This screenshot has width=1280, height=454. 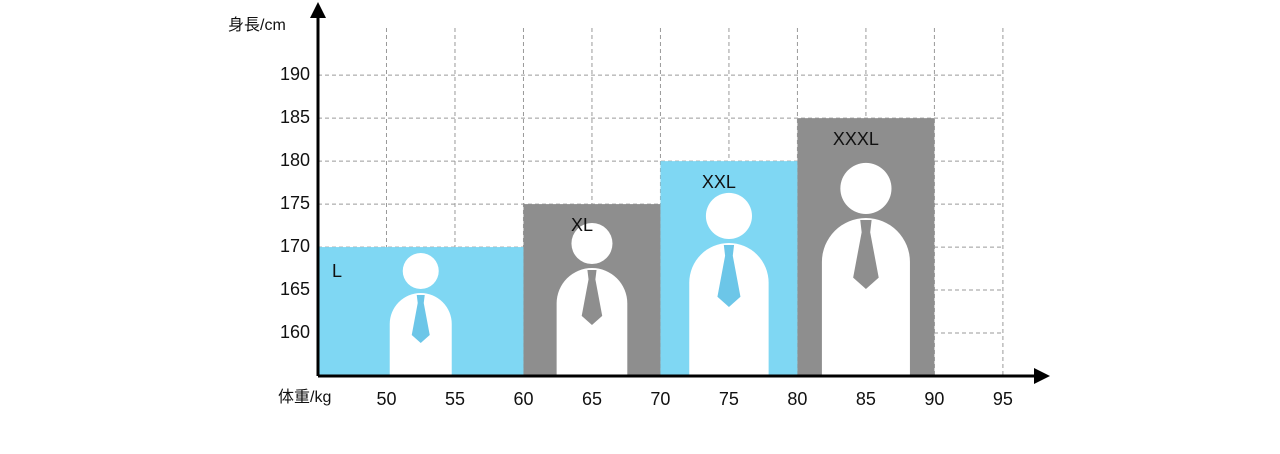 I want to click on y-tick-label: 170, so click(x=295, y=246).